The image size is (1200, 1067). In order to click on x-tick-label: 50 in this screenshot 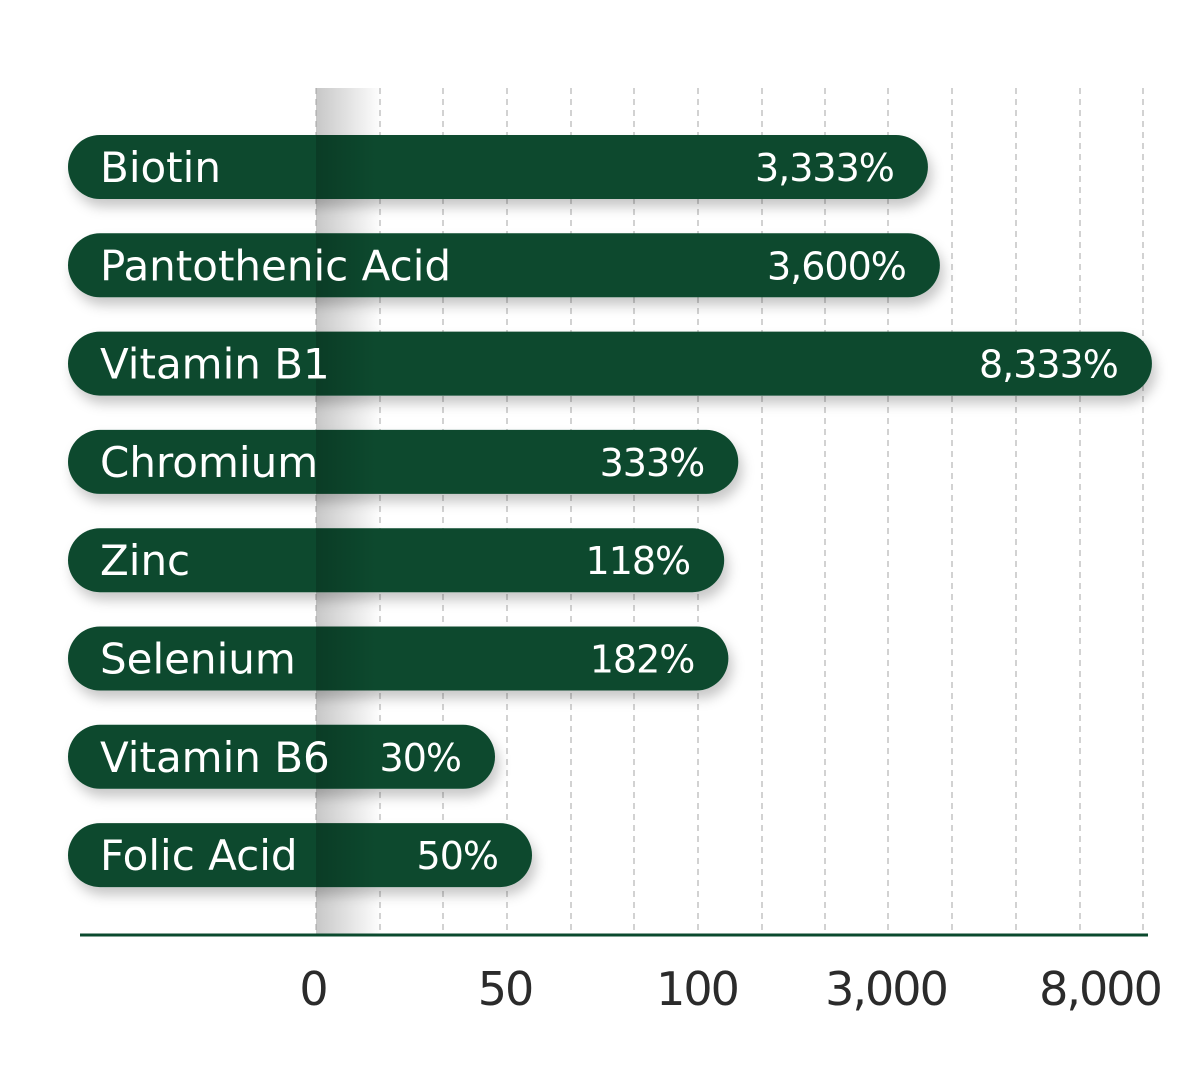, I will do `click(505, 989)`.